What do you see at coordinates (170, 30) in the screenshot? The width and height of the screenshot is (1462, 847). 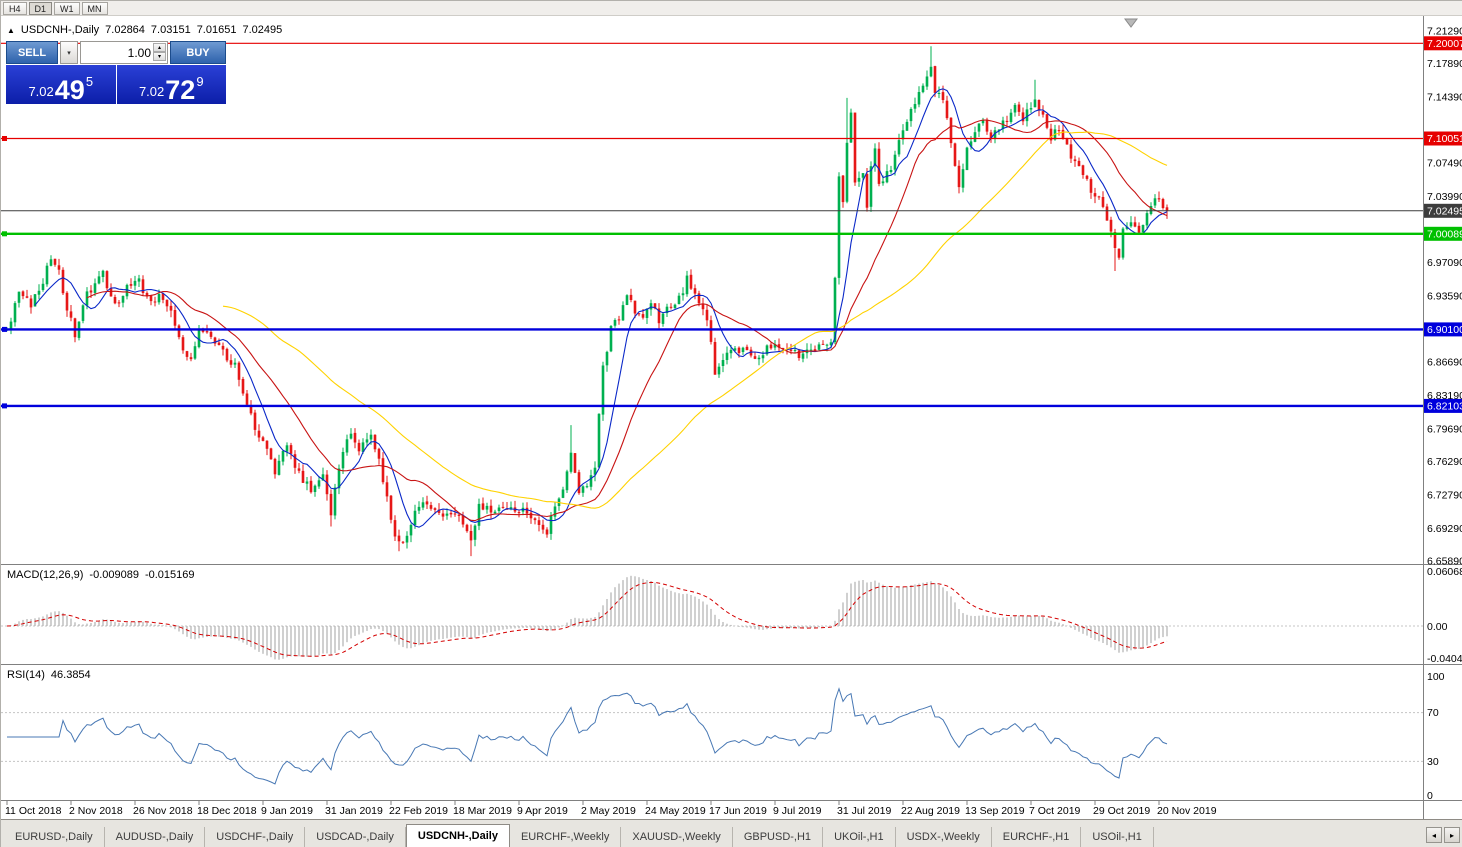 I see `ohlc-high: 7.03151` at bounding box center [170, 30].